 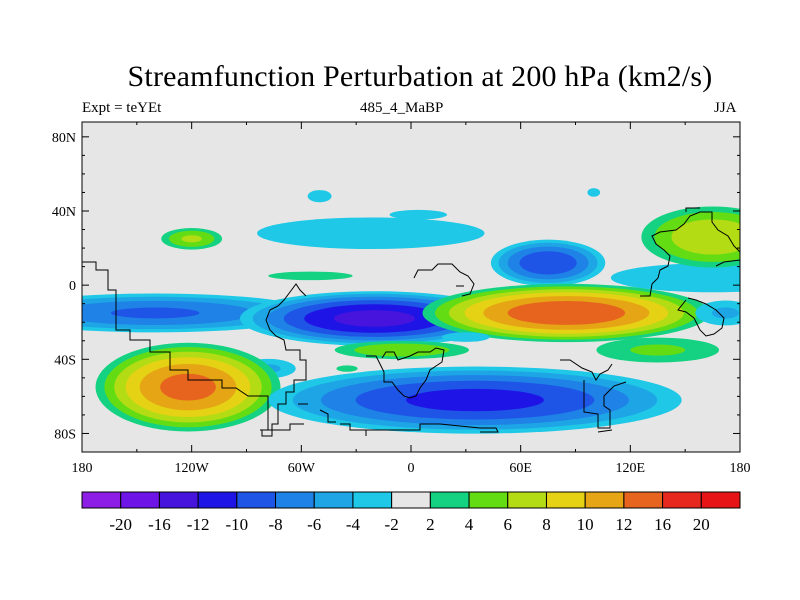 I want to click on lon-tick-label: 60W, so click(x=302, y=468).